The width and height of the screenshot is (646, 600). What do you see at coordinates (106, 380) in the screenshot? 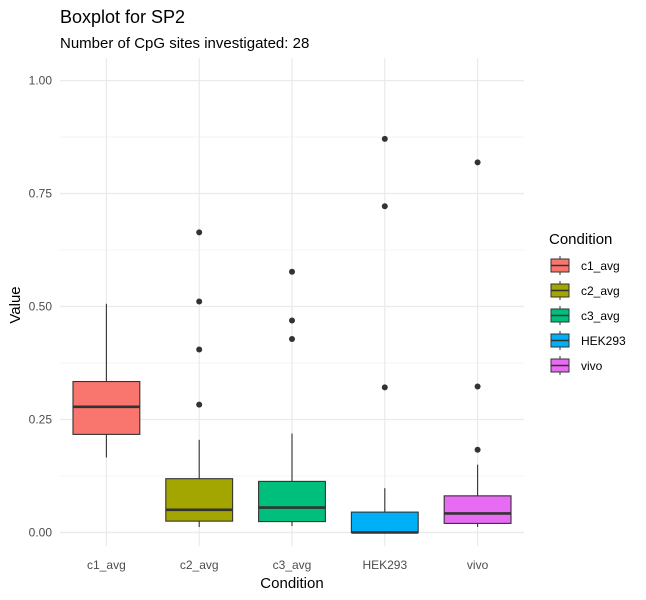
I see `box-c1_avg` at bounding box center [106, 380].